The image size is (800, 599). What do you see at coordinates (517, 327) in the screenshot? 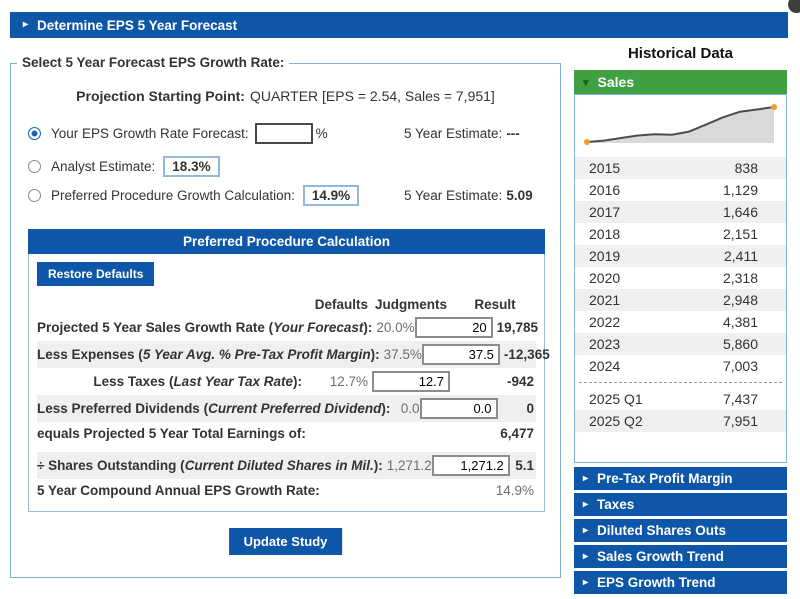
I see `result-value: 19,785` at bounding box center [517, 327].